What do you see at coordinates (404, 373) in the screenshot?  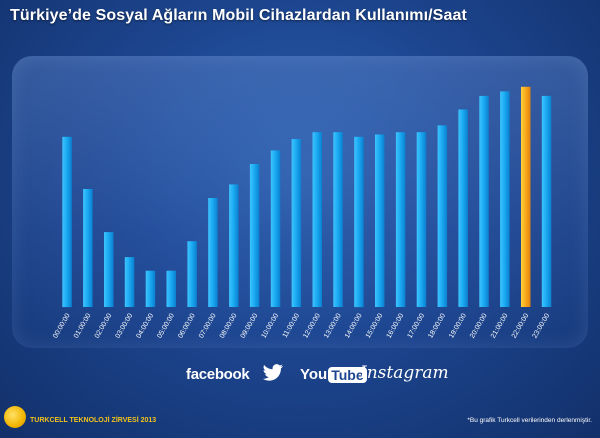 I see `instagram-logo: Instagram` at bounding box center [404, 373].